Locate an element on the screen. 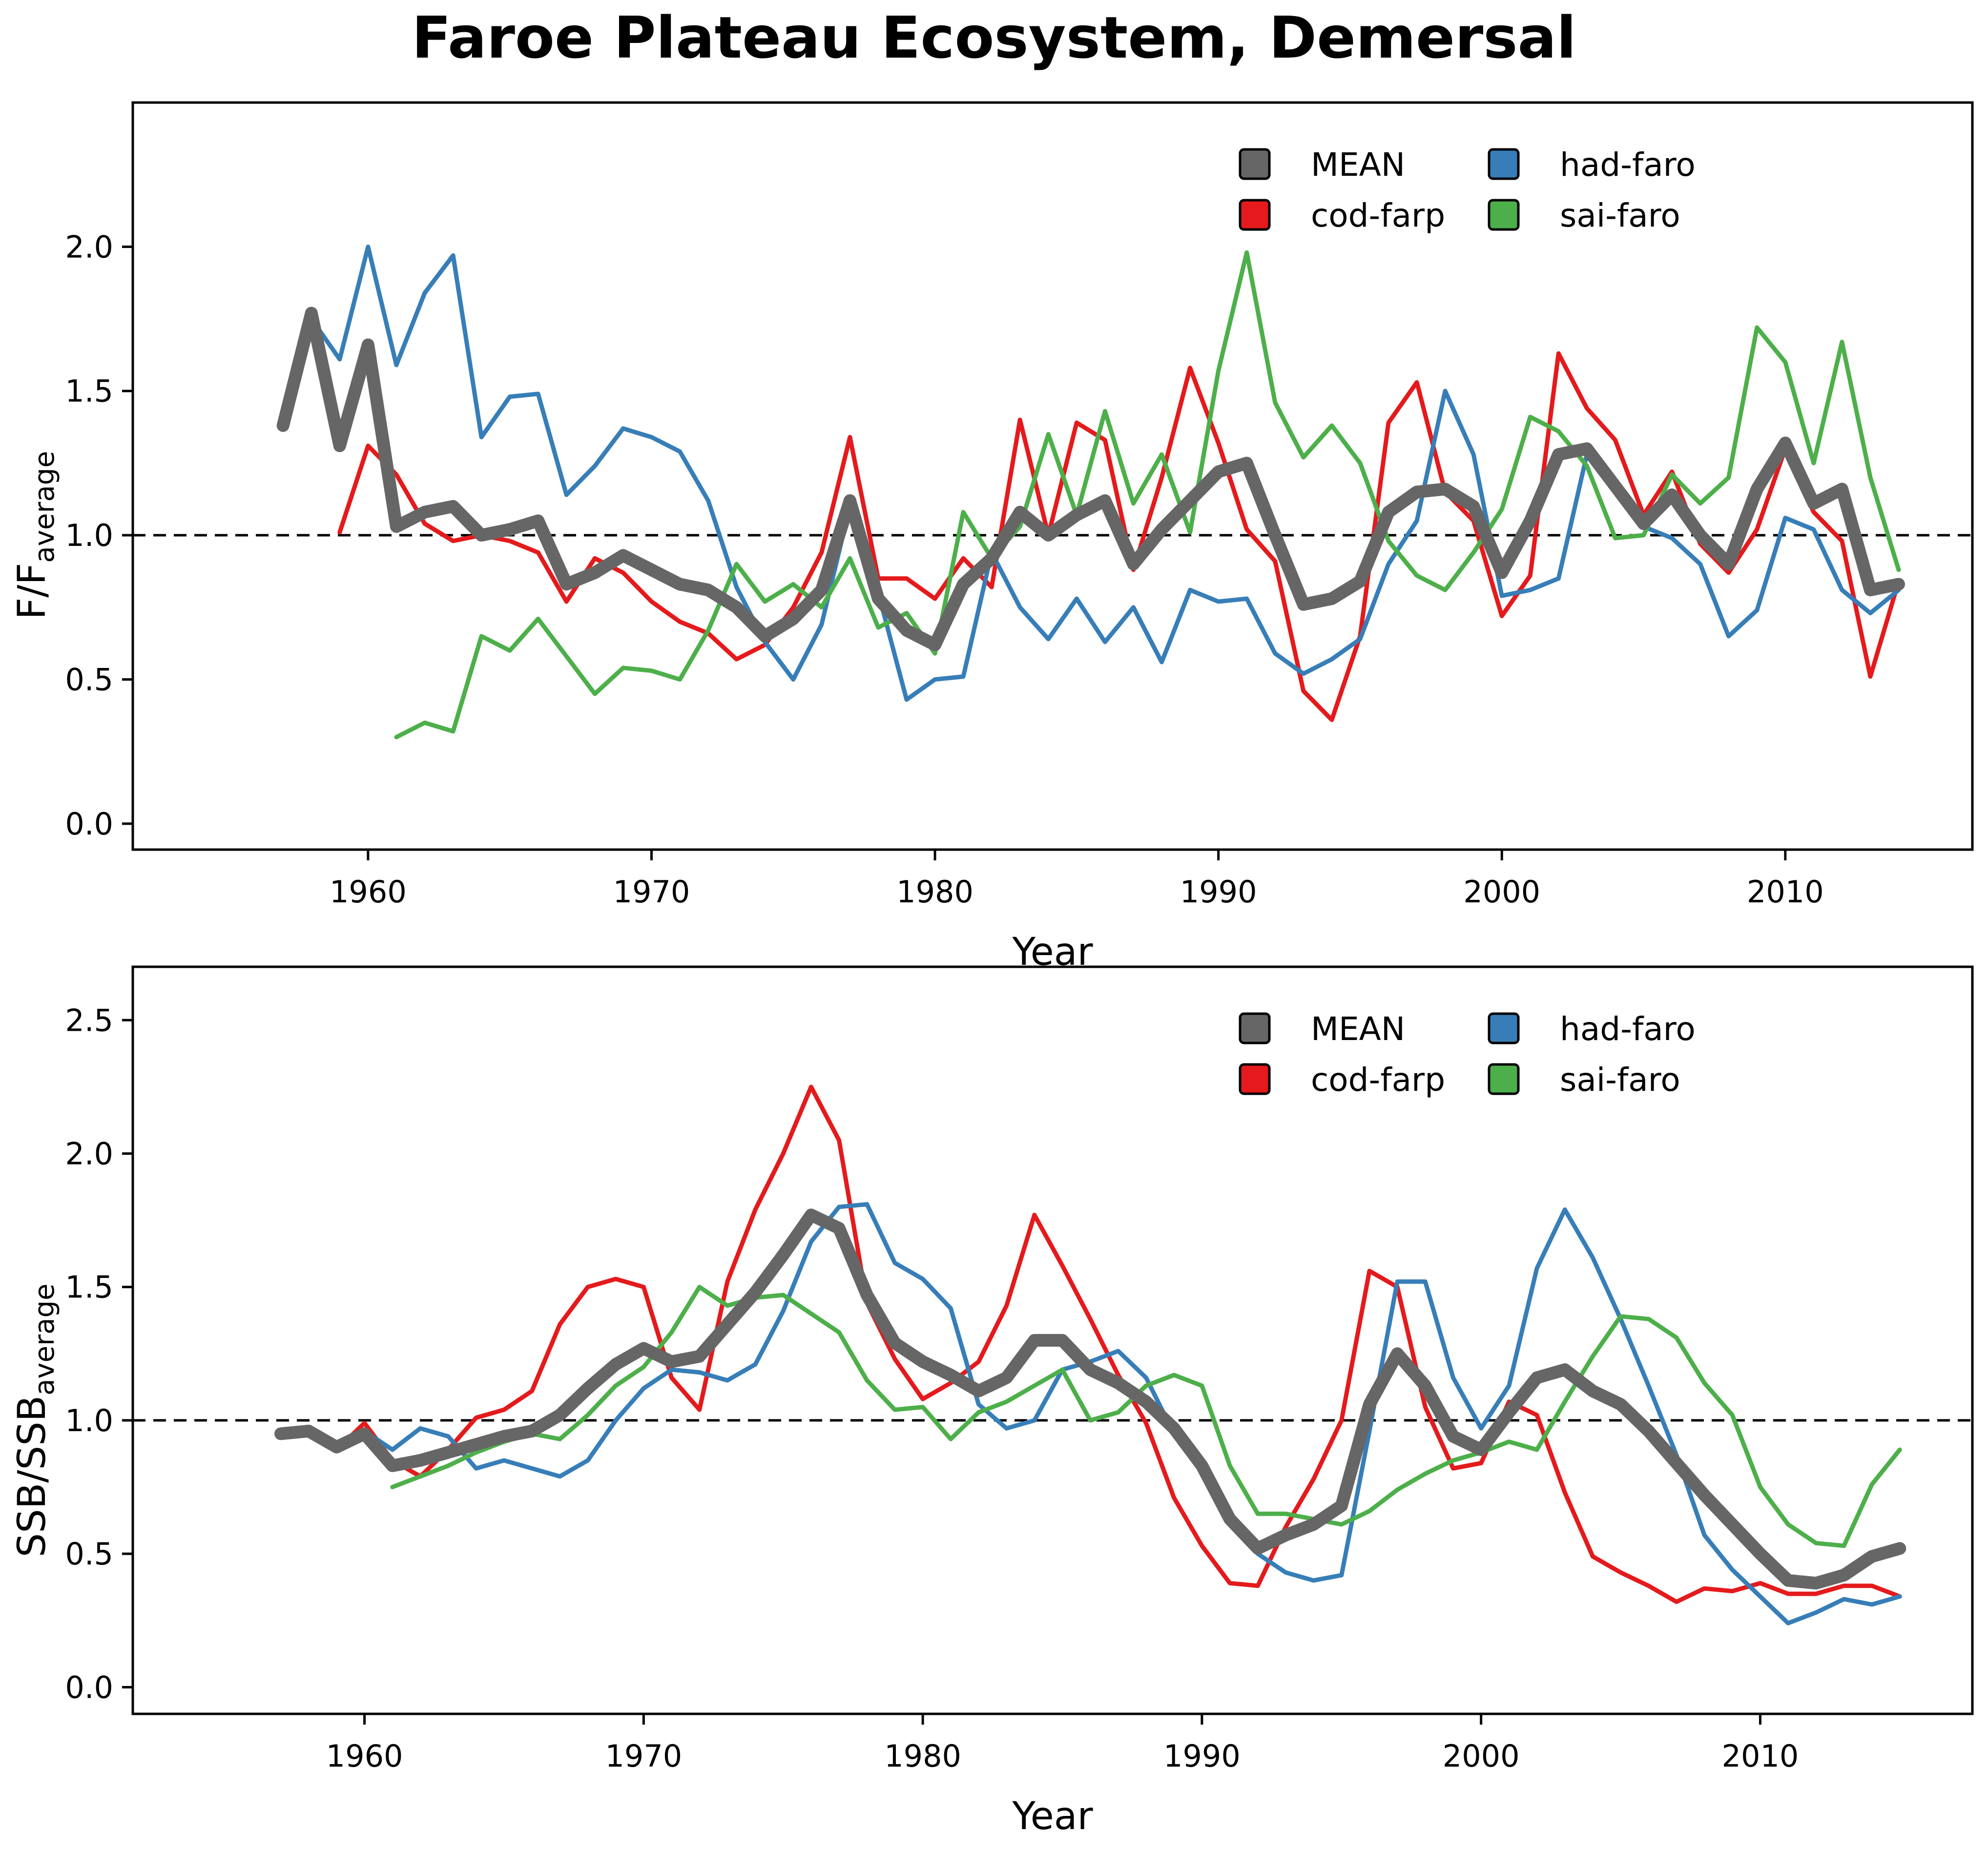 This screenshot has height=1875, width=1988. y-axis-label: SSB/SSBaverage is located at coordinates (35, 1421).